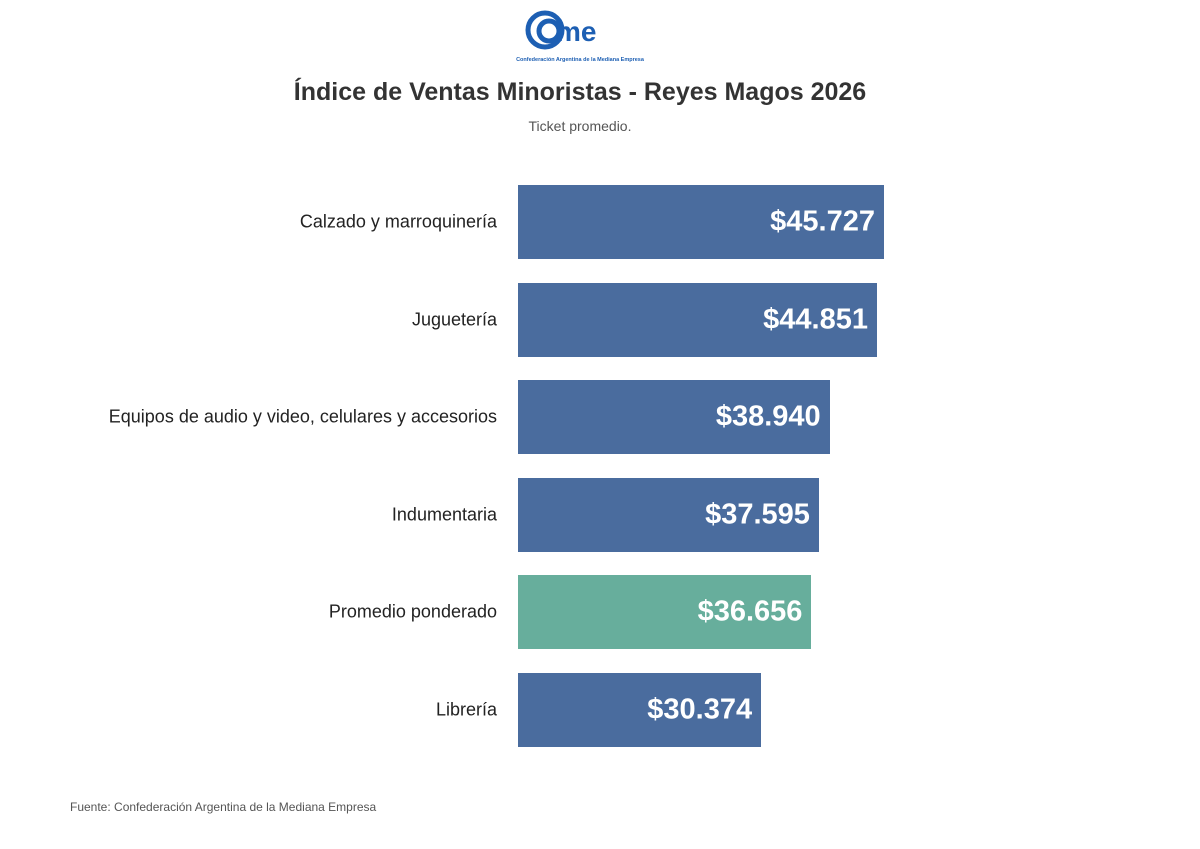 The width and height of the screenshot is (1200, 849). Describe the element at coordinates (750, 611) in the screenshot. I see `data-label: $36.656` at that location.